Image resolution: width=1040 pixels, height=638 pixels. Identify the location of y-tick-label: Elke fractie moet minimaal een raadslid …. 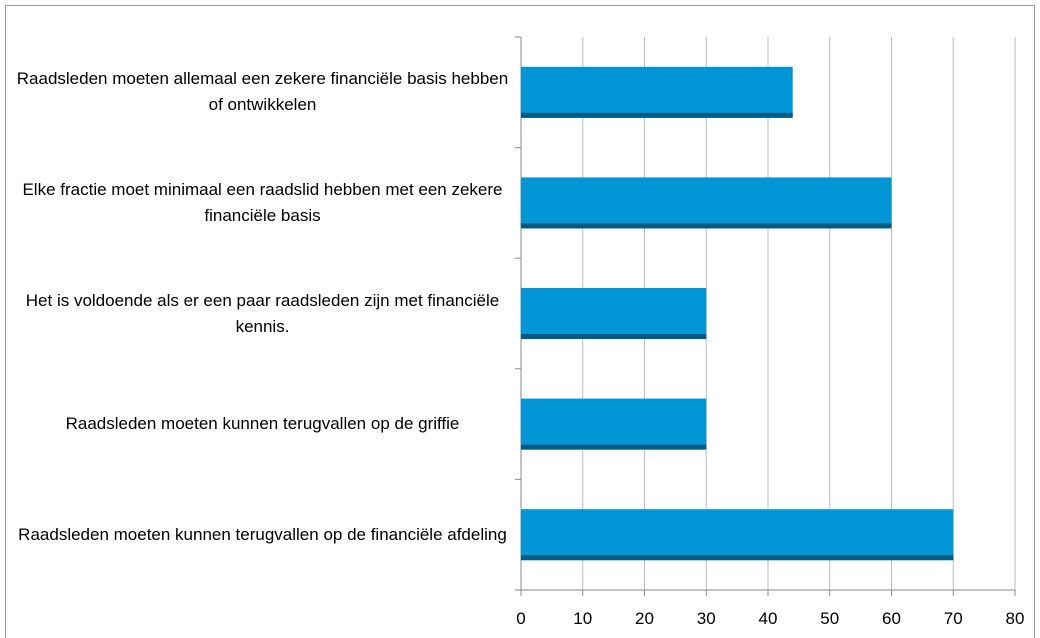
(262, 202).